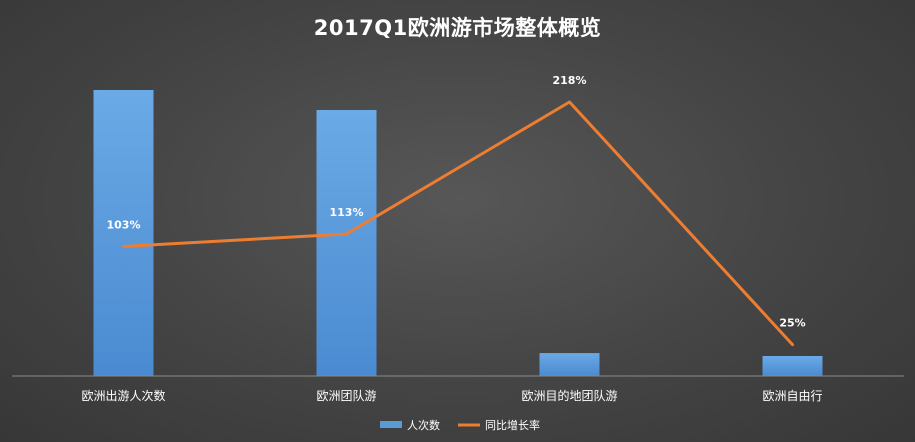  Describe the element at coordinates (792, 323) in the screenshot. I see `data-label-3: 25%` at that location.